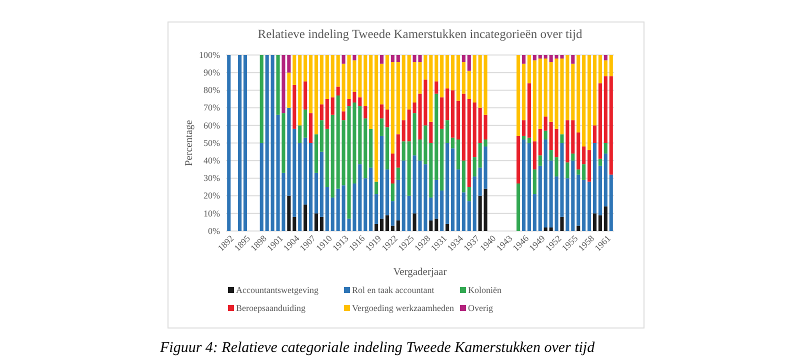 This screenshot has width=800, height=364. Describe the element at coordinates (602, 243) in the screenshot. I see `x-tick-label: 1961` at that location.